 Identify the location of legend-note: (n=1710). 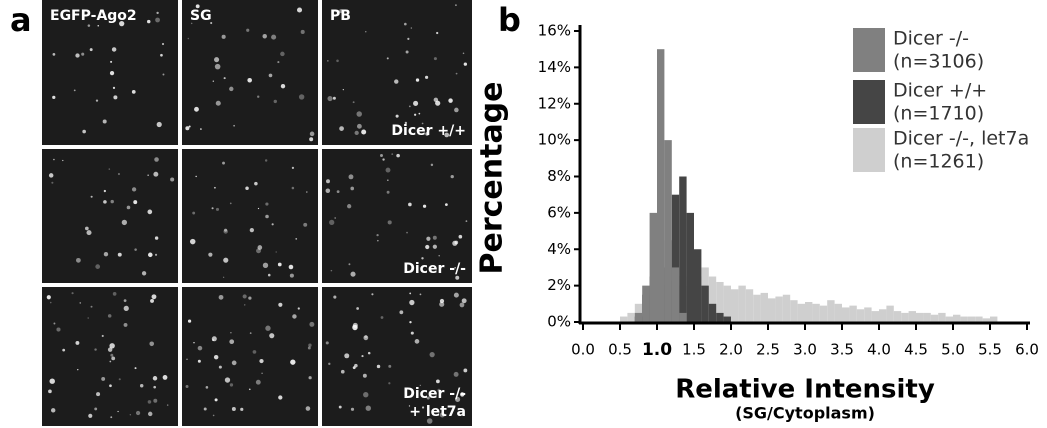
(938, 114).